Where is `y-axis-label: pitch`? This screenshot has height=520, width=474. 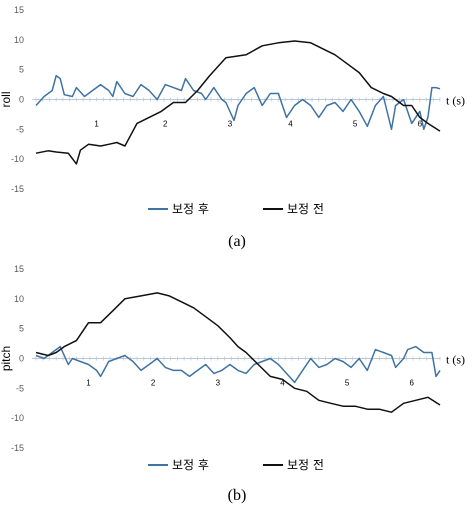
y-axis-label: pitch is located at coordinates (6, 358).